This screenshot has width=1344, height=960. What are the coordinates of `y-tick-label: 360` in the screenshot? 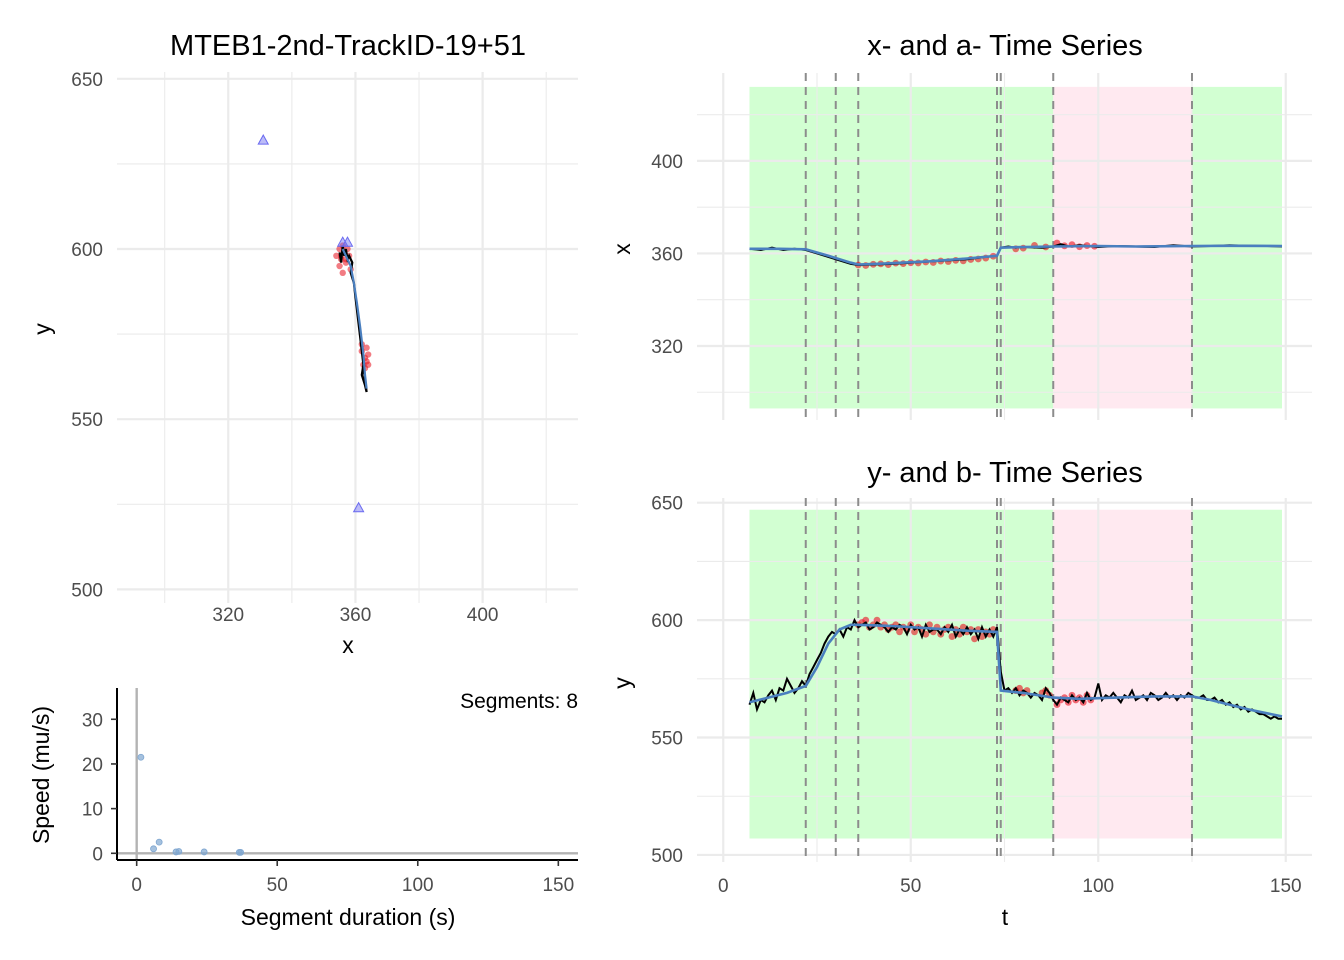 It's located at (667, 254).